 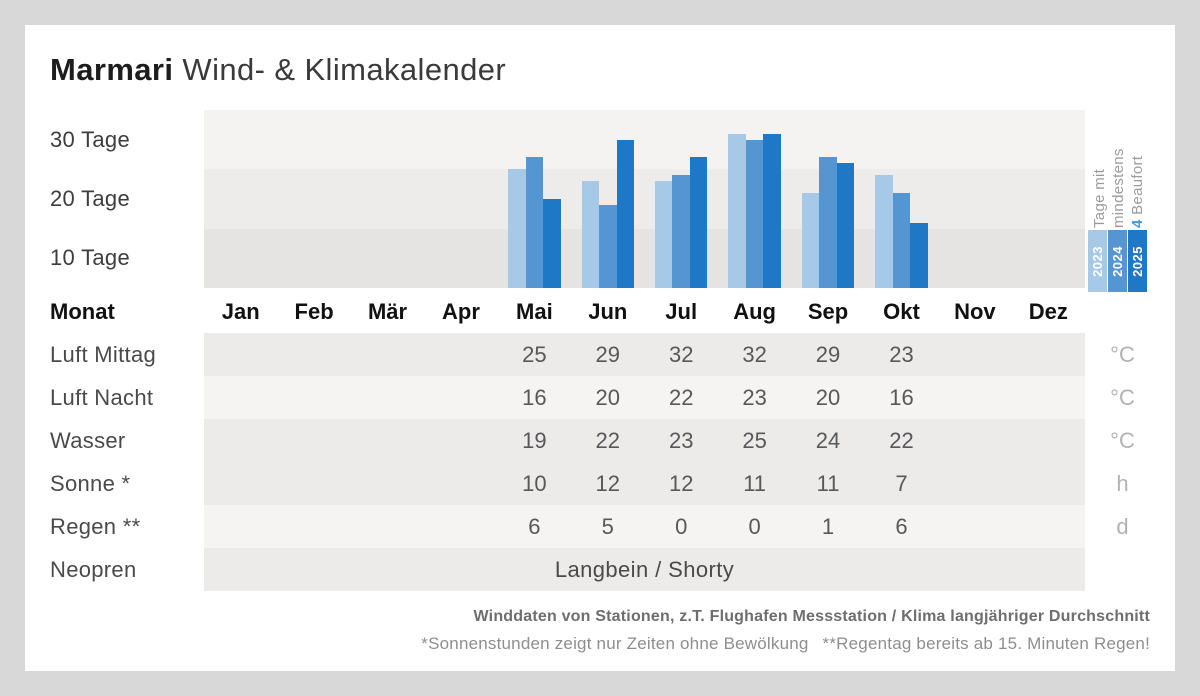 I want to click on page-title: Marmari Wind- & Klimakalender, so click(x=278, y=70).